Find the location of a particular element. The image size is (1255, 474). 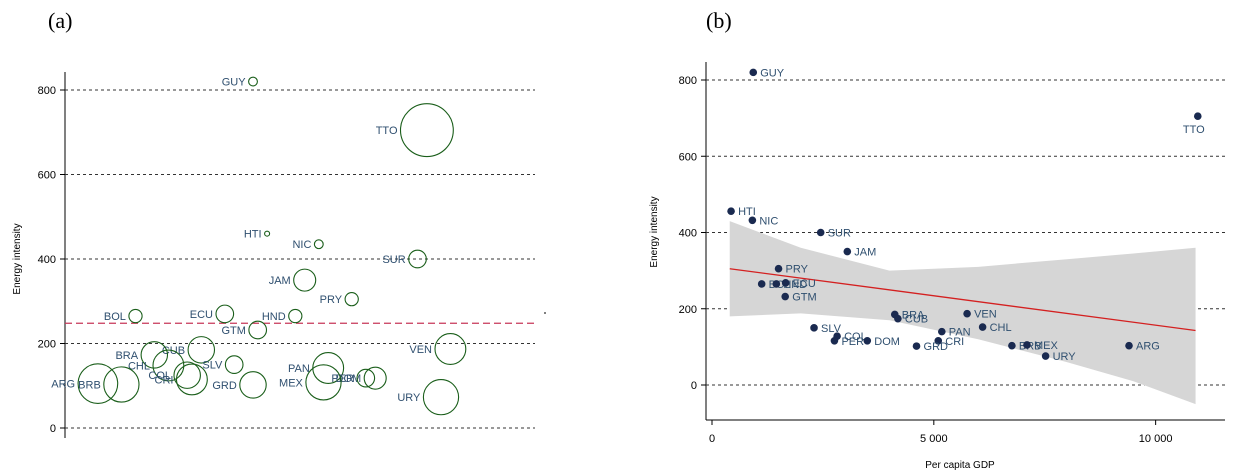

bubble-label-col: COL is located at coordinates (159, 376).